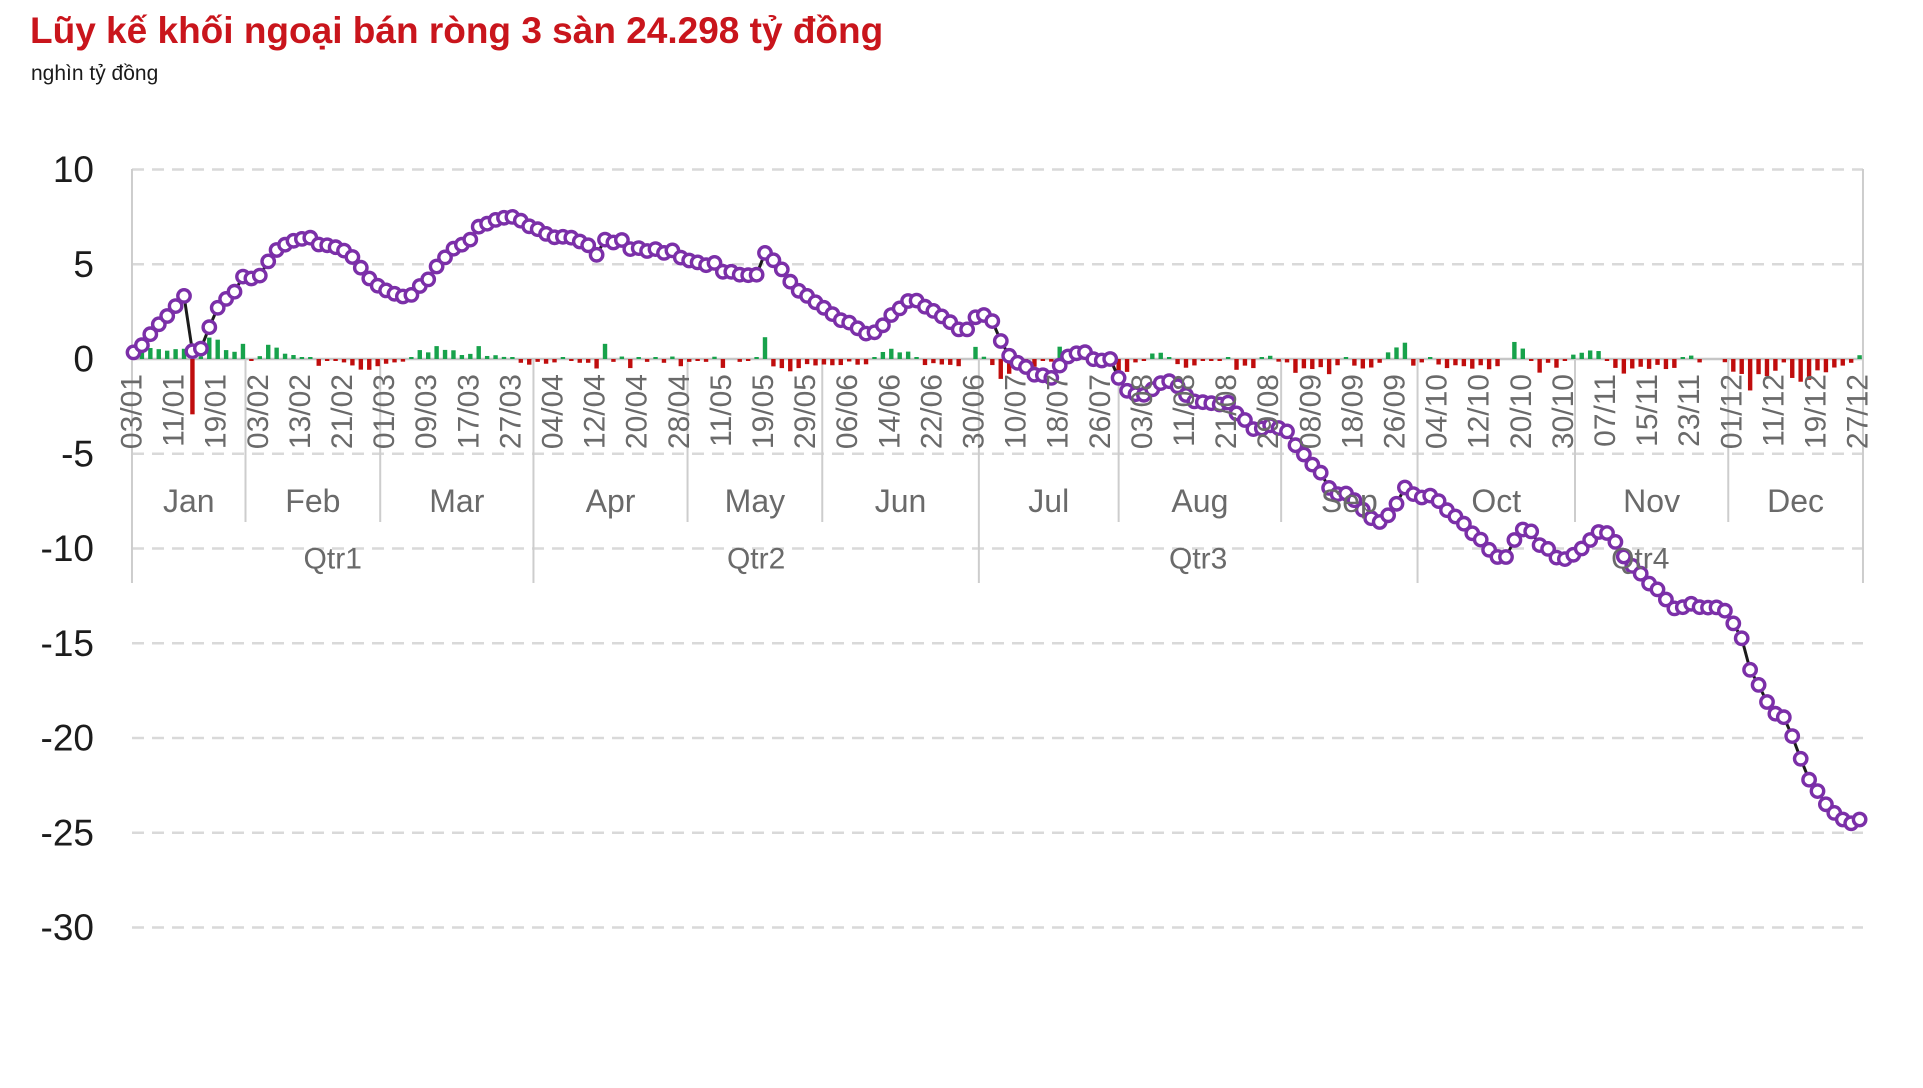 Image resolution: width=1923 pixels, height=1088 pixels. What do you see at coordinates (1521, 411) in the screenshot?
I see `x-axis-date-label: 20/10` at bounding box center [1521, 411].